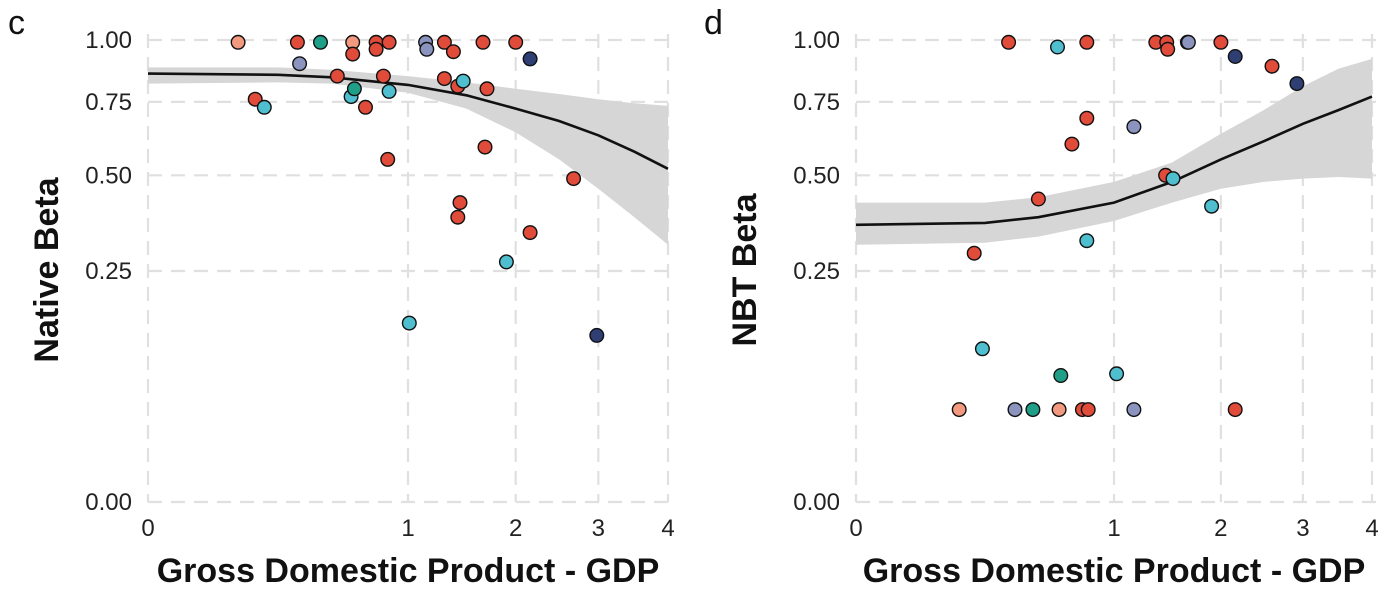 This screenshot has height=613, width=1396. I want to click on y-tick-label-d: 0.00, so click(816, 502).